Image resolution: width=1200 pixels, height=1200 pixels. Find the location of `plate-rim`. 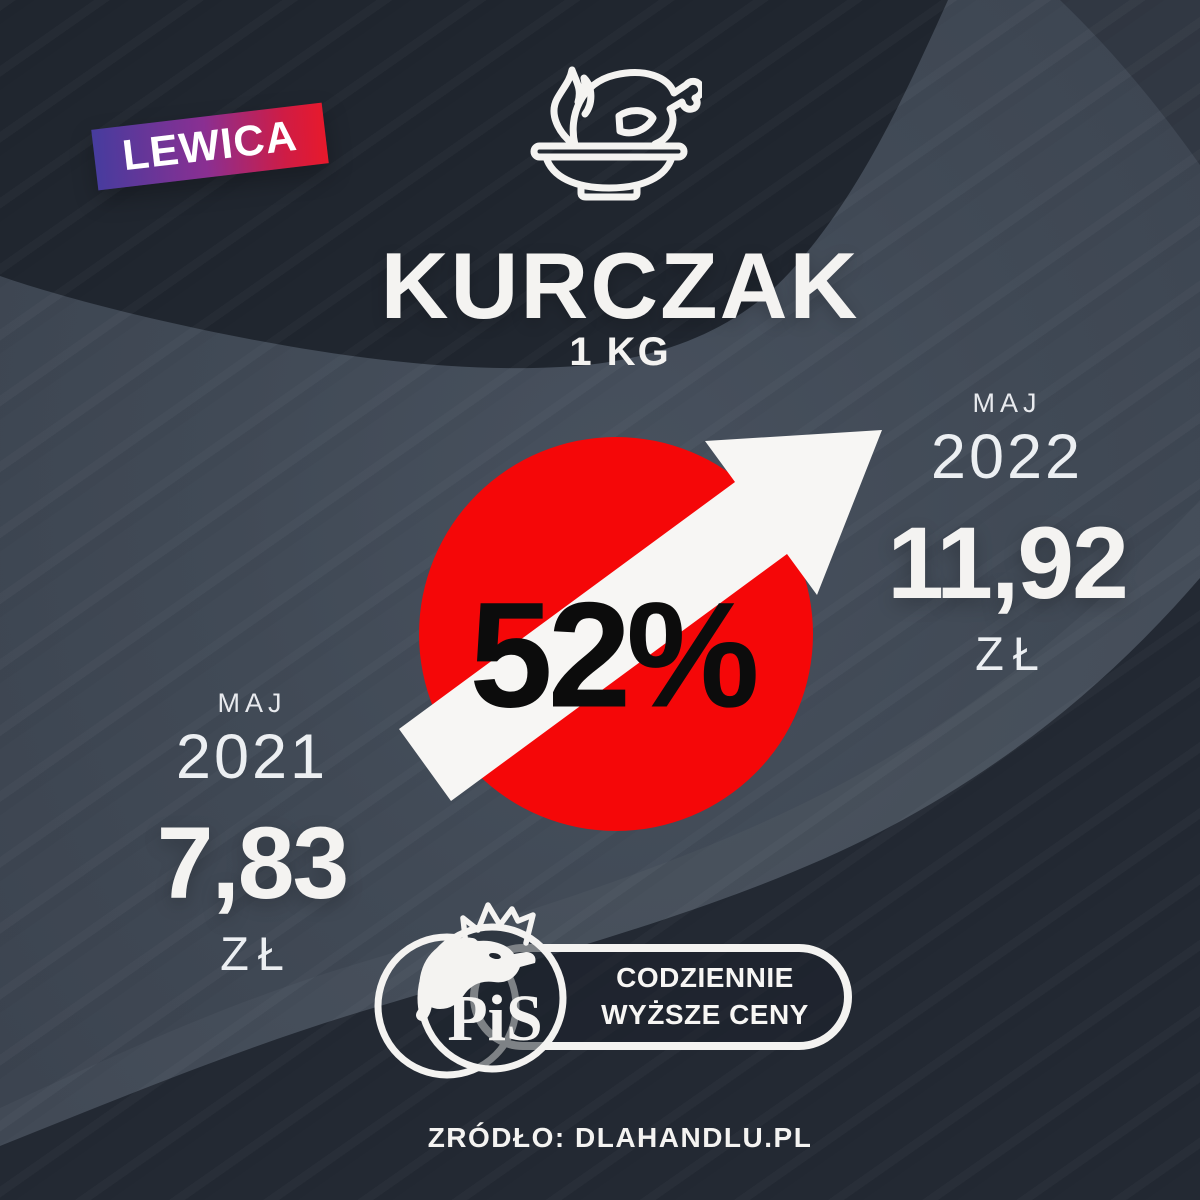

plate-rim is located at coordinates (609, 151).